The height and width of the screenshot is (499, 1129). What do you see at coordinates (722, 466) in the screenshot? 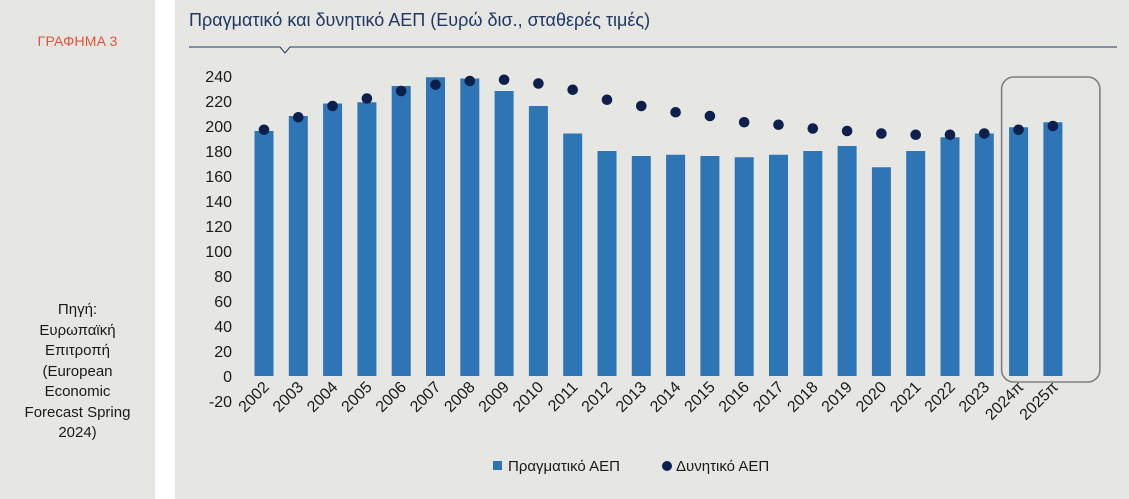
I see `legend-label-potential: Δυνητικό ΑΕΠ` at bounding box center [722, 466].